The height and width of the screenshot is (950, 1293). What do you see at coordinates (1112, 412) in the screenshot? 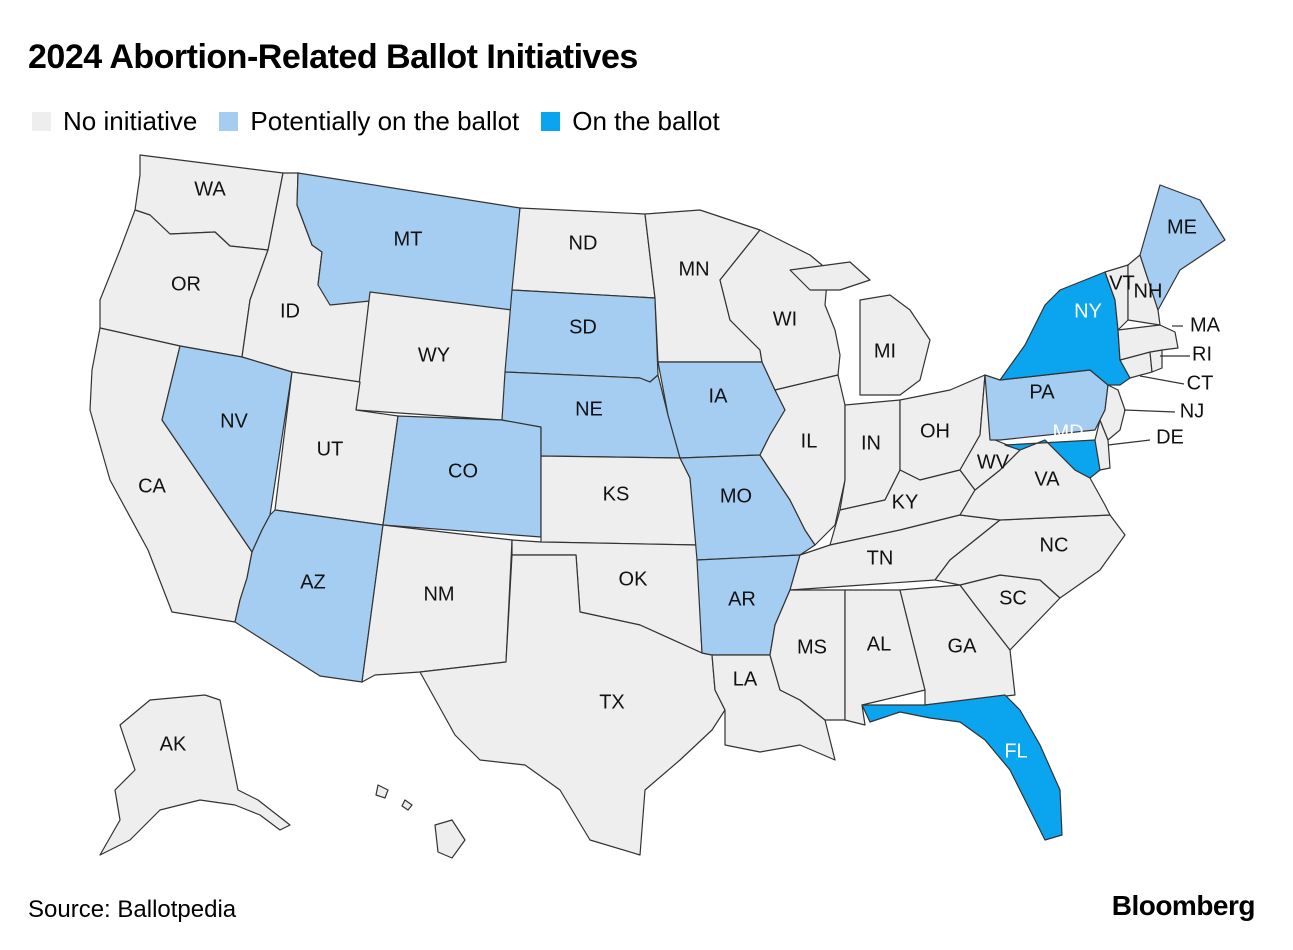
I see `state-nj` at bounding box center [1112, 412].